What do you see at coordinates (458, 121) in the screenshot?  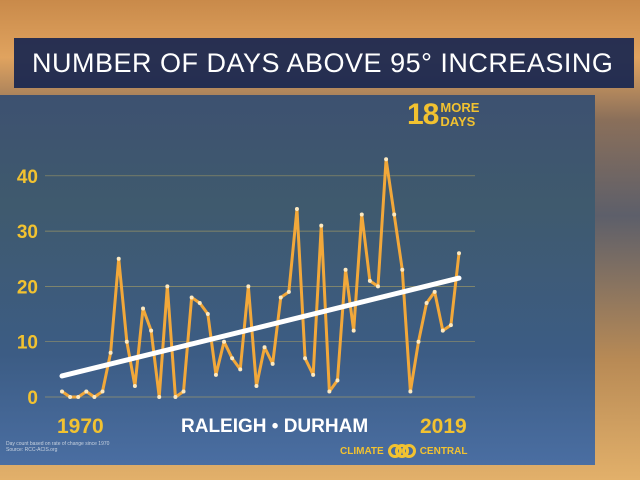 I see `badge-line2: DAYS` at bounding box center [458, 121].